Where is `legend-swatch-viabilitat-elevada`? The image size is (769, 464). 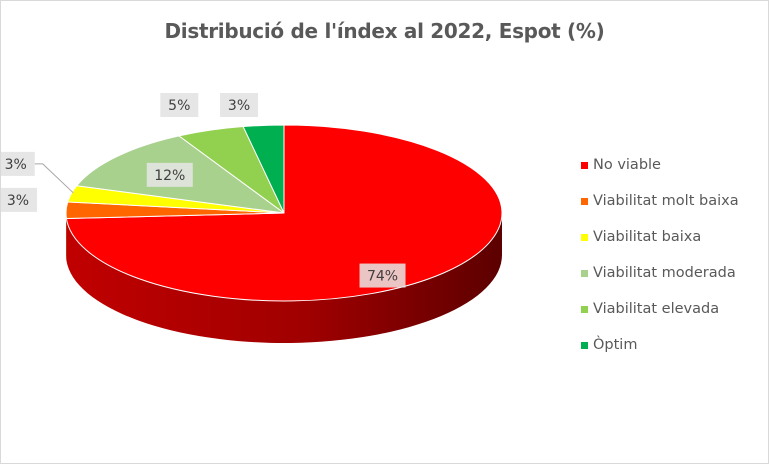 legend-swatch-viabilitat-elevada is located at coordinates (584, 309).